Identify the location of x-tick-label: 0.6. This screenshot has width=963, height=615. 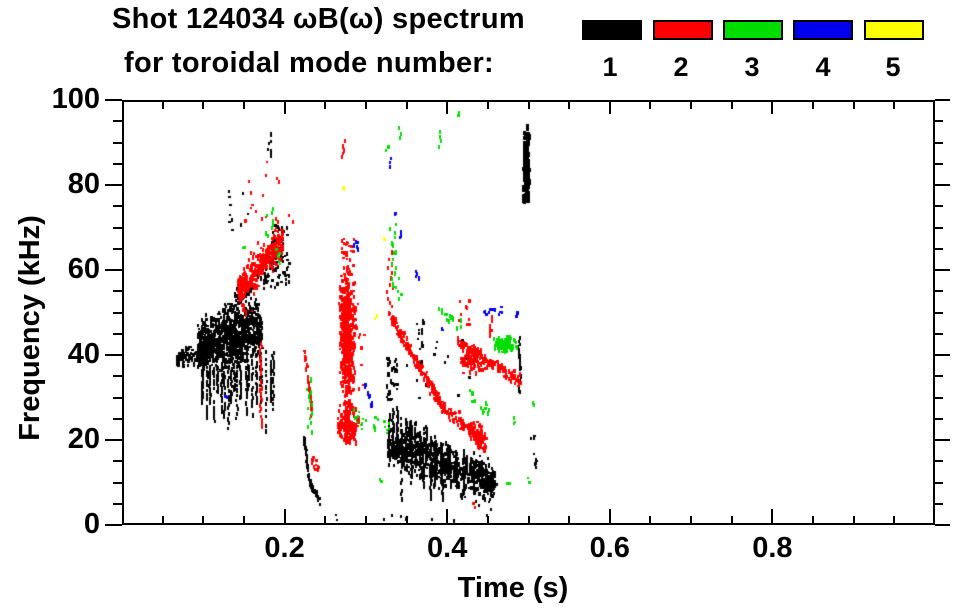
(609, 548).